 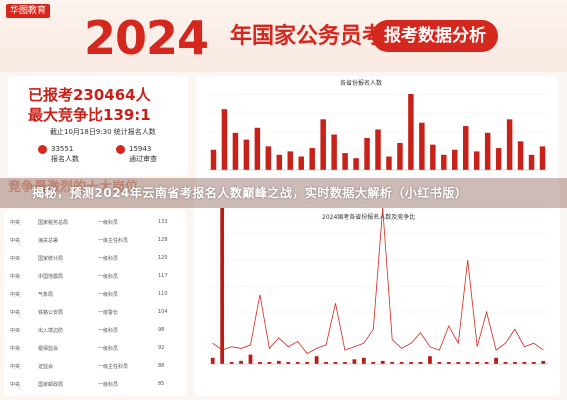 What do you see at coordinates (51, 277) in the screenshot?
I see `table-cell: 中国地震局` at bounding box center [51, 277].